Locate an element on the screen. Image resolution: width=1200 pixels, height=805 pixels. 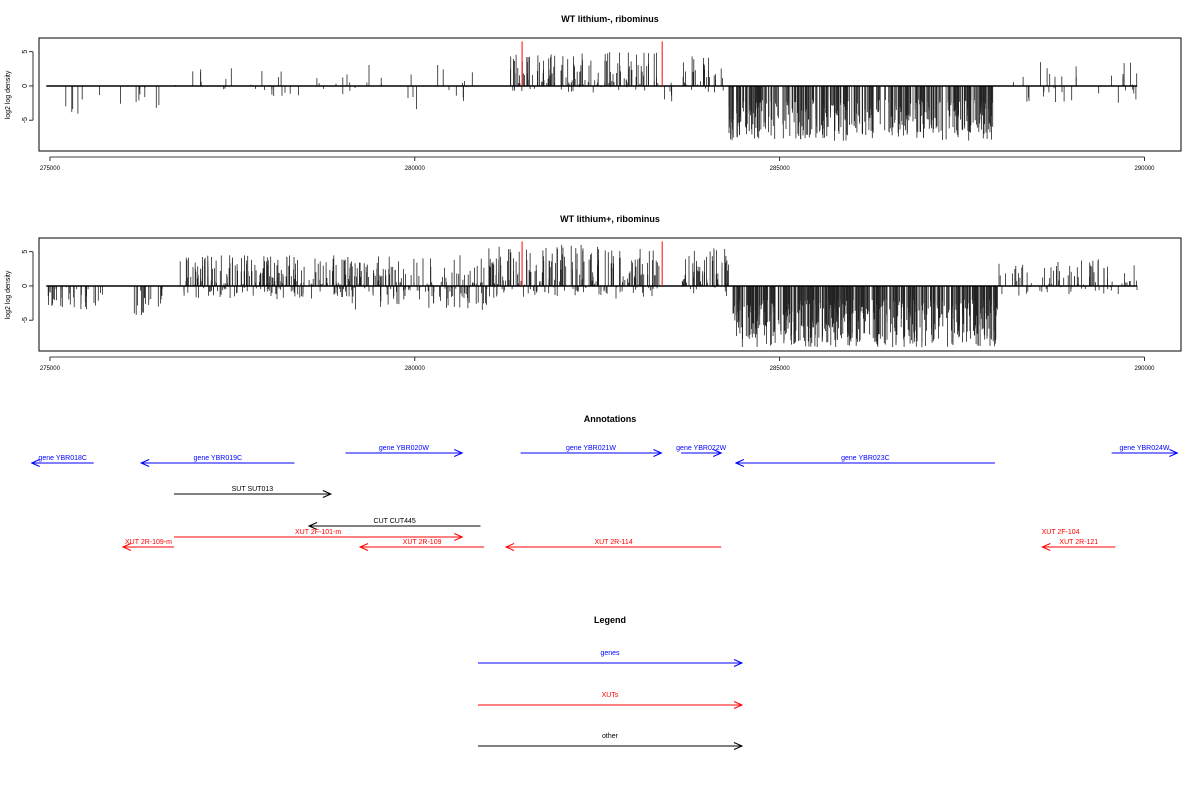
annotation-label: XUT 2R-121 is located at coordinates (1078, 542).